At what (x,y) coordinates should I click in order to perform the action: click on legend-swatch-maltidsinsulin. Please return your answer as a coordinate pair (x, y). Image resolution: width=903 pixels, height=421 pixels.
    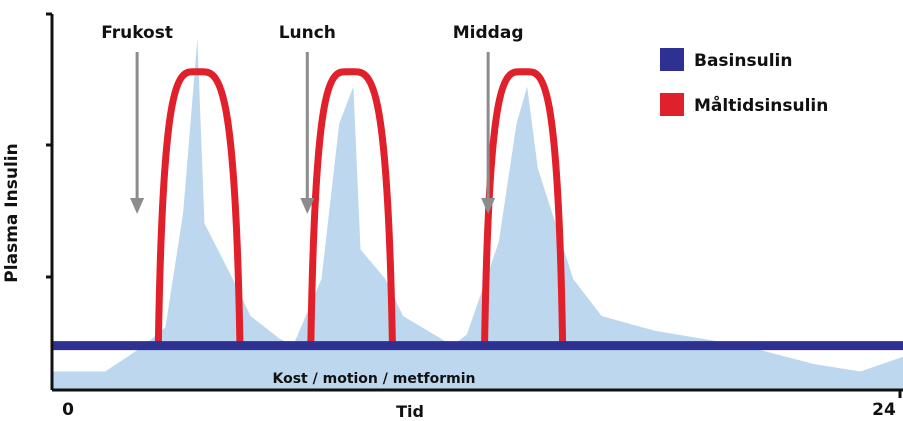
    Looking at the image, I should click on (672, 104).